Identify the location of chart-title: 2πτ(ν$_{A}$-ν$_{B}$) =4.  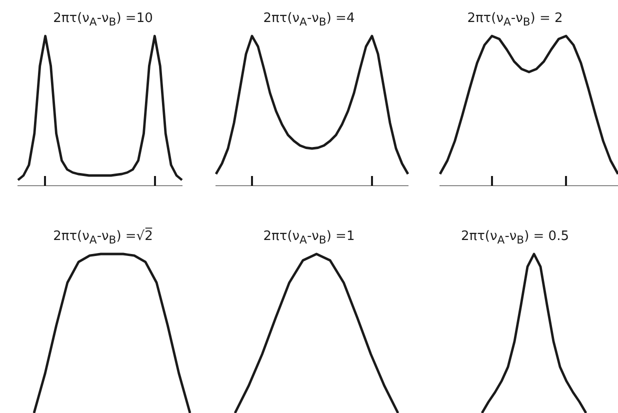
(309, 20).